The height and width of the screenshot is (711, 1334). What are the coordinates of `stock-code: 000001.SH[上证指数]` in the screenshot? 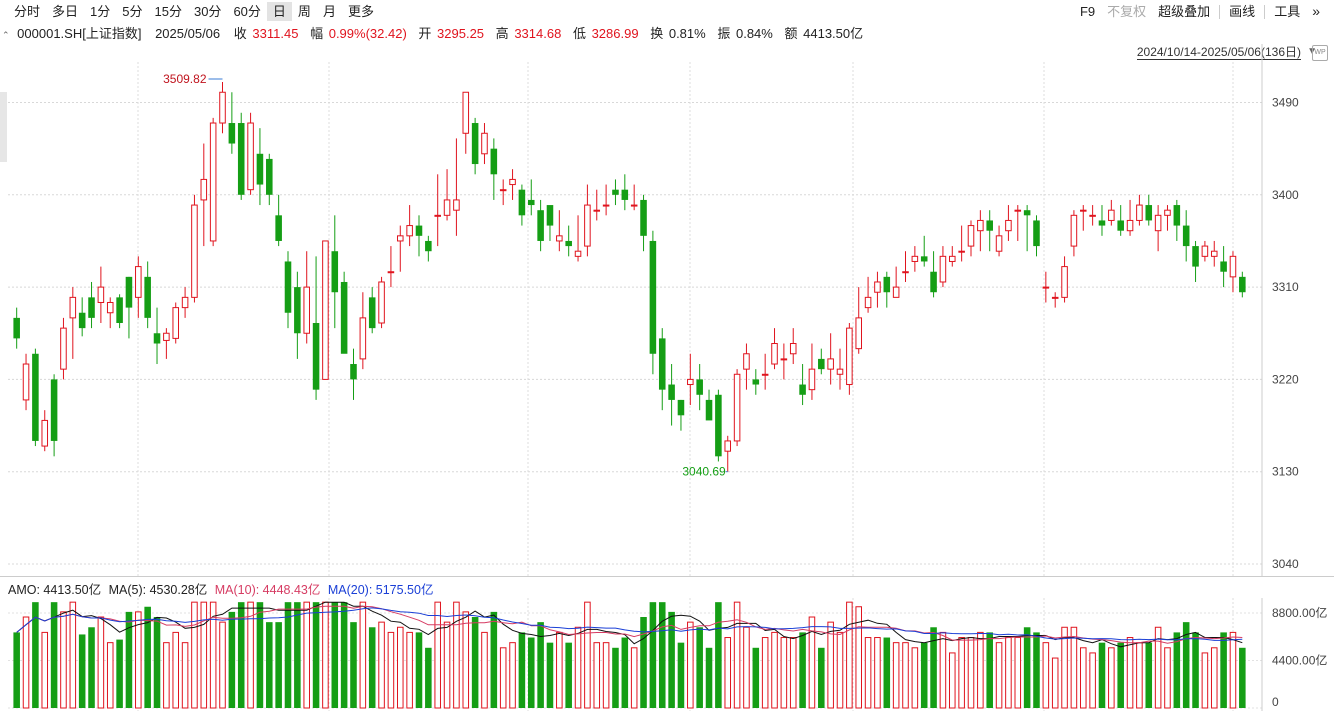 It's located at (79, 33).